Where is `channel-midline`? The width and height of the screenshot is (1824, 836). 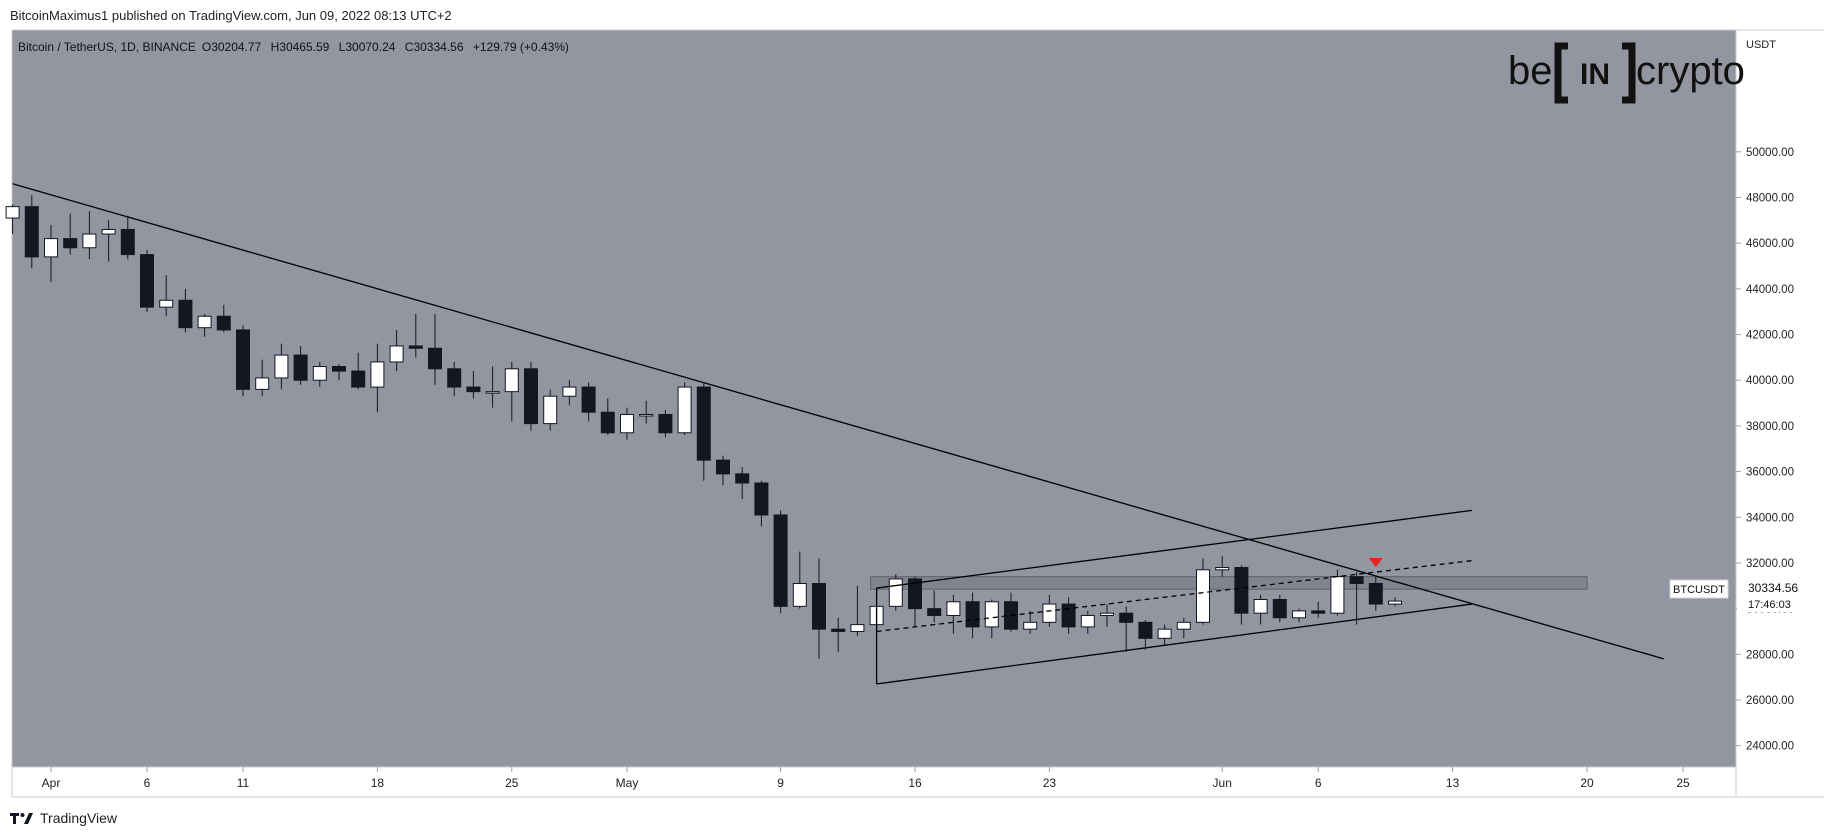
channel-midline is located at coordinates (1174, 596).